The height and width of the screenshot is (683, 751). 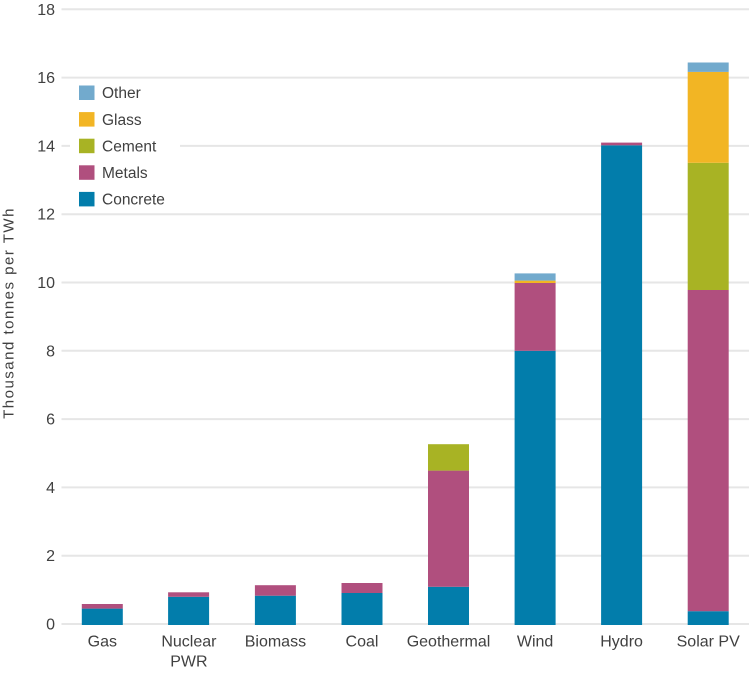 I want to click on svg-text: Wind, so click(x=535, y=642).